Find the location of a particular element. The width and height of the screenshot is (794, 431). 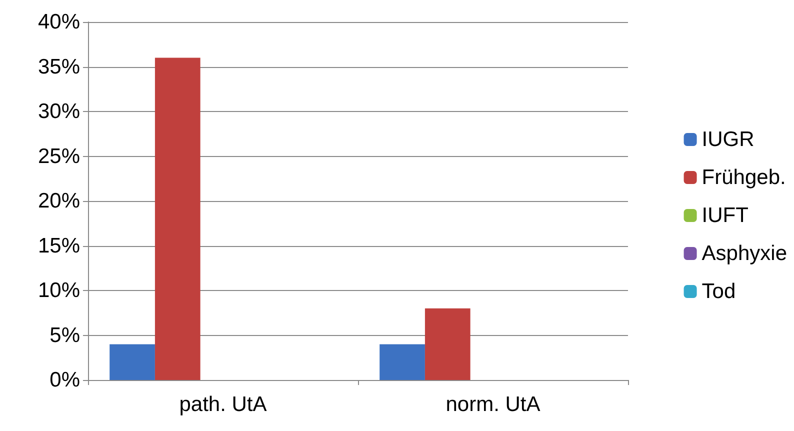

legend-label: IUGR is located at coordinates (728, 139).